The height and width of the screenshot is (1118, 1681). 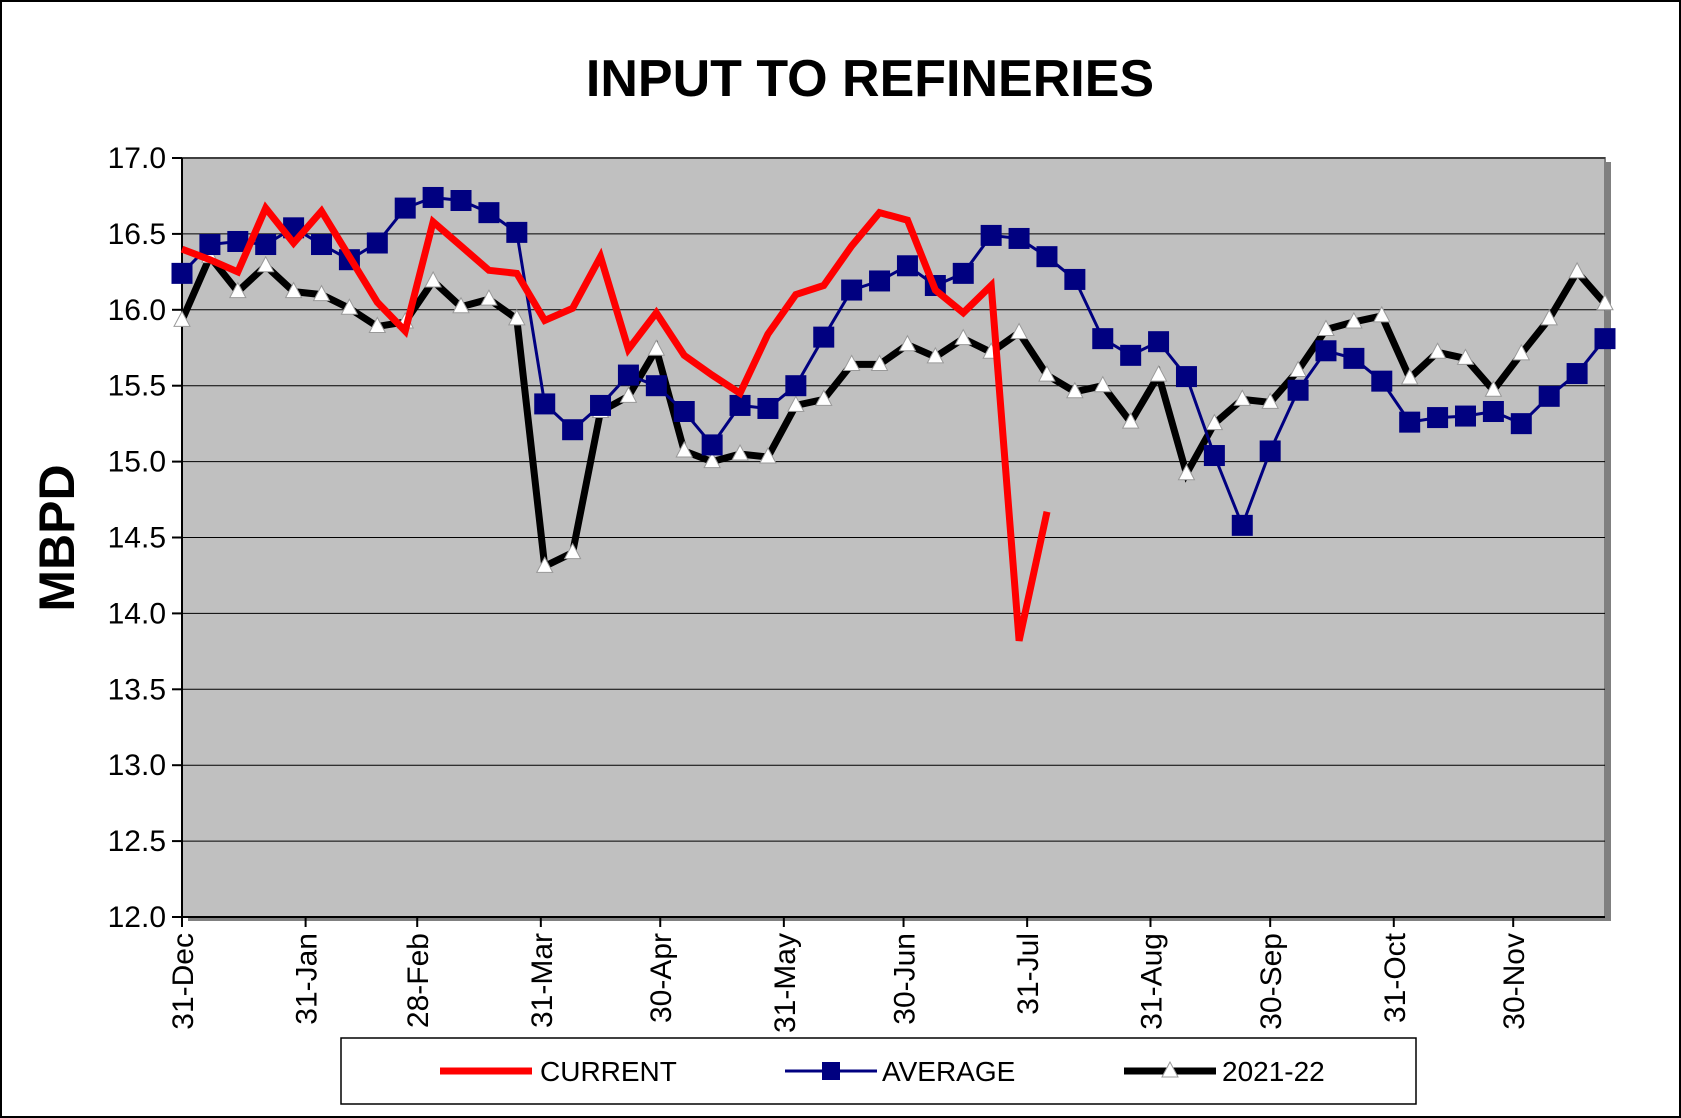 What do you see at coordinates (137, 917) in the screenshot?
I see `y-tick-label: 12.0` at bounding box center [137, 917].